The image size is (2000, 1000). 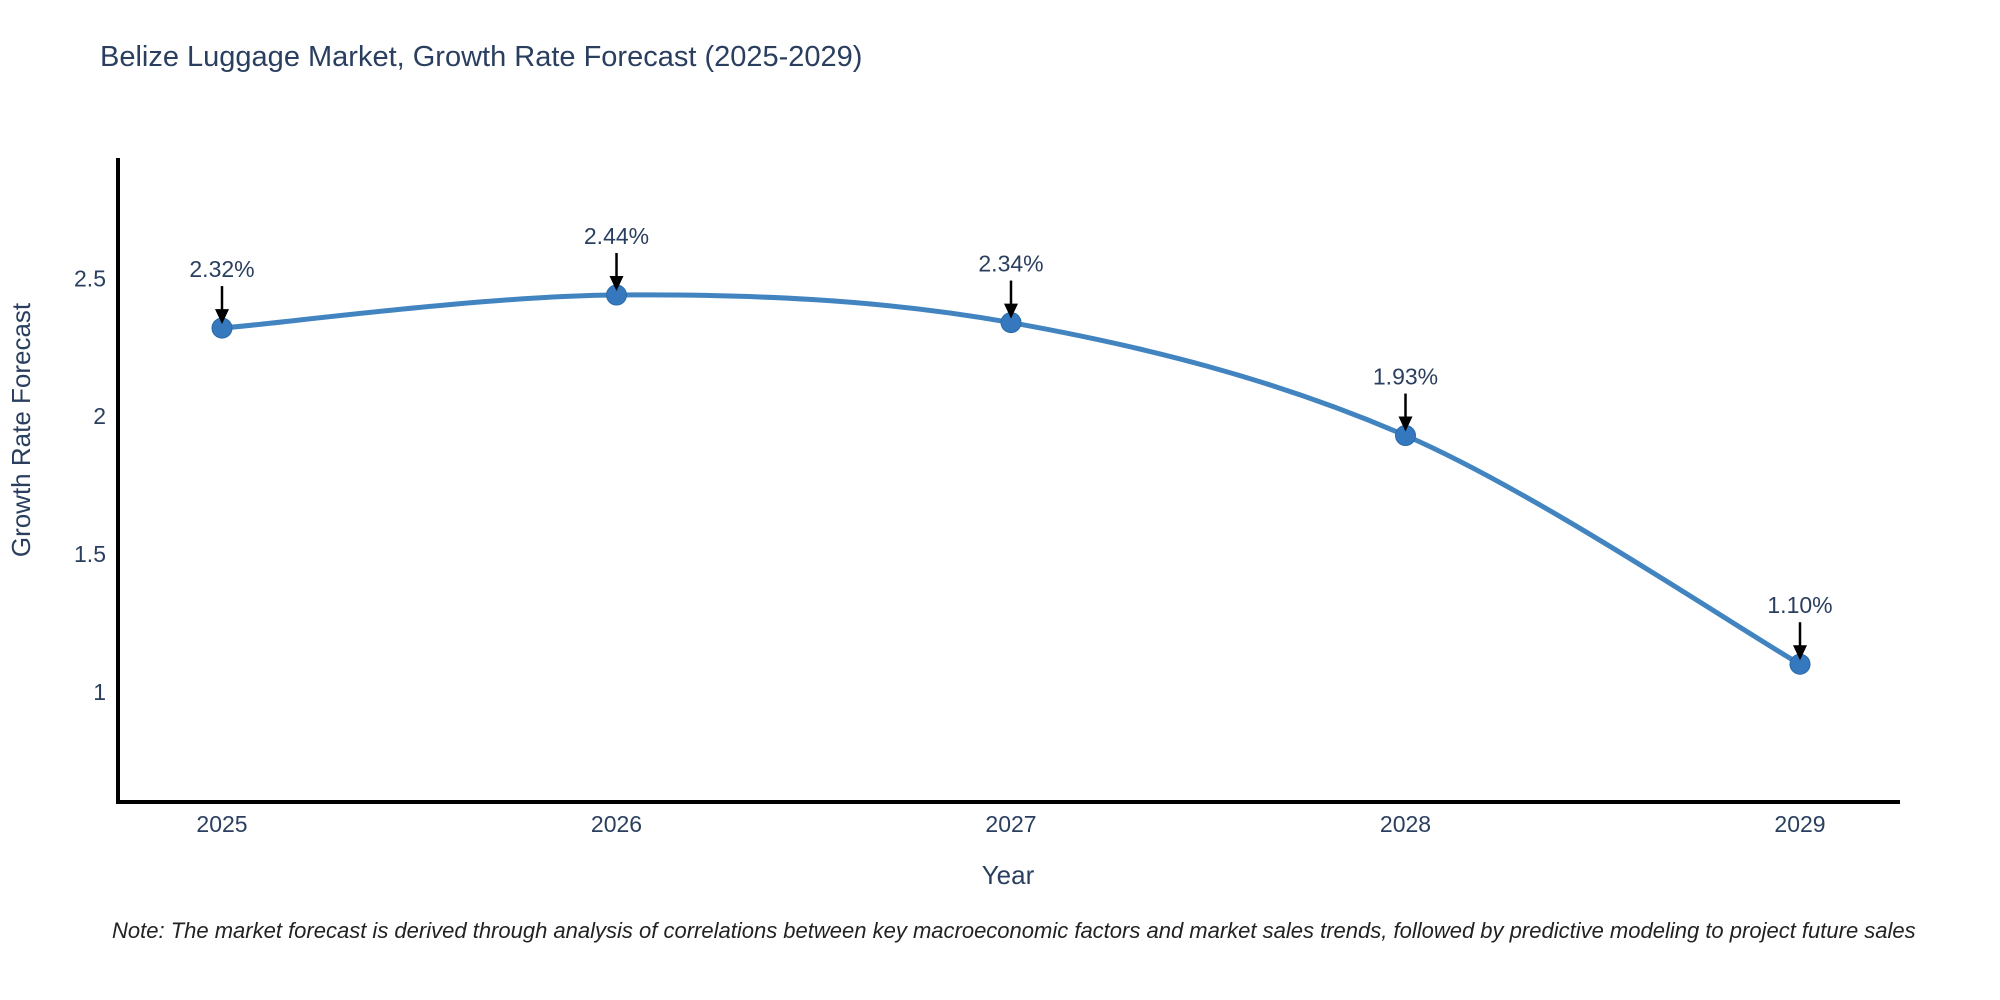 I want to click on x-tick-label: 2025, so click(x=221, y=824).